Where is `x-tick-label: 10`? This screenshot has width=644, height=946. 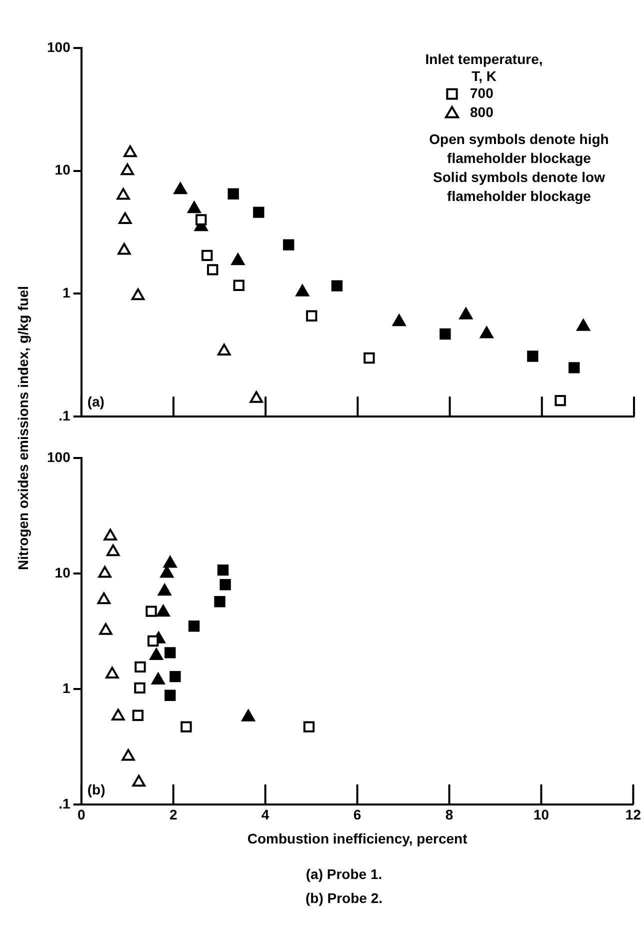 x-tick-label: 10 is located at coordinates (541, 814).